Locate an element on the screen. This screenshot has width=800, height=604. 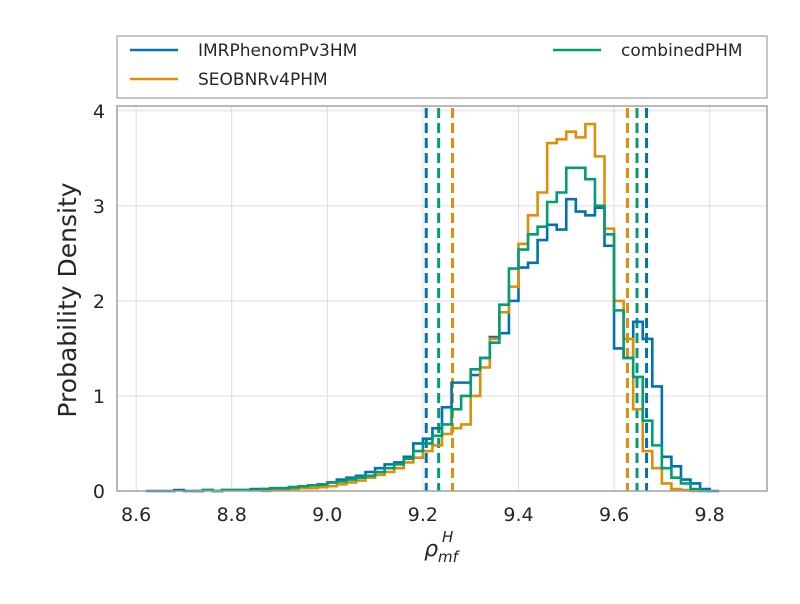
legend-box is located at coordinates (442, 67).